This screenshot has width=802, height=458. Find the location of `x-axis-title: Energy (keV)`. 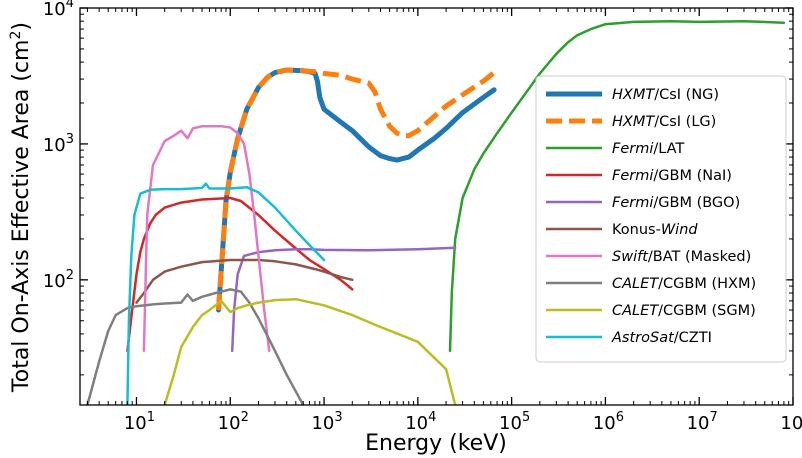

x-axis-title: Energy (keV) is located at coordinates (436, 443).